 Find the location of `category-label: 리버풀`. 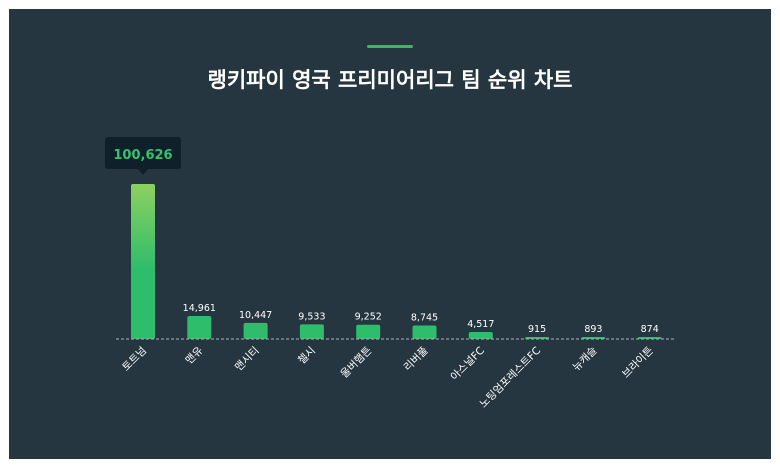

category-label: 리버풀 is located at coordinates (416, 358).